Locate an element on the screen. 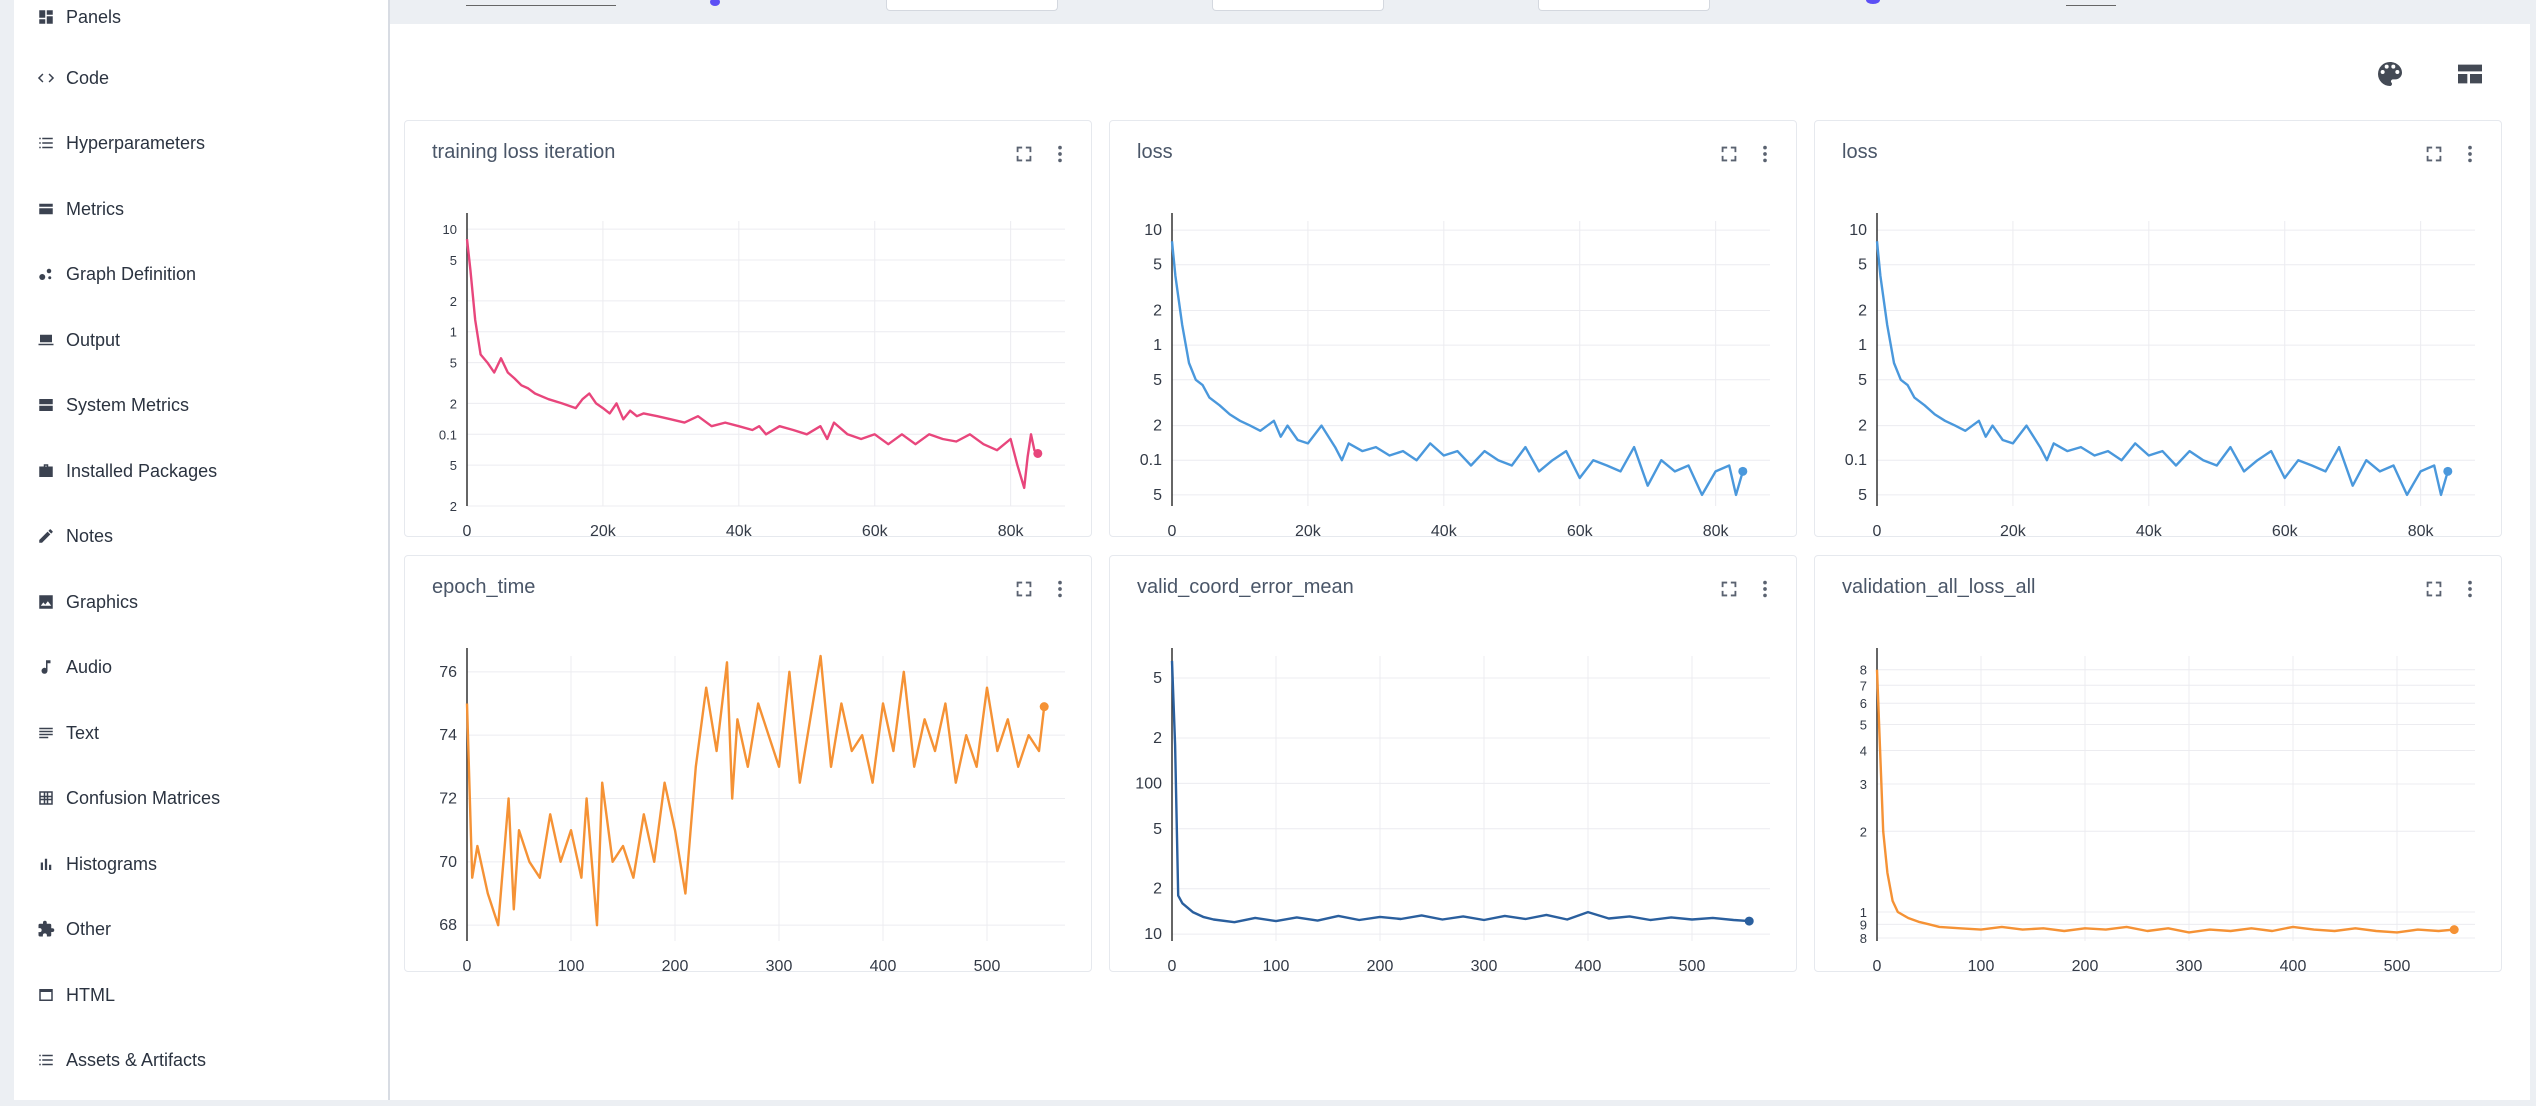 Image resolution: width=2536 pixels, height=1106 pixels. sidebar-item-label: Output is located at coordinates (93, 339).